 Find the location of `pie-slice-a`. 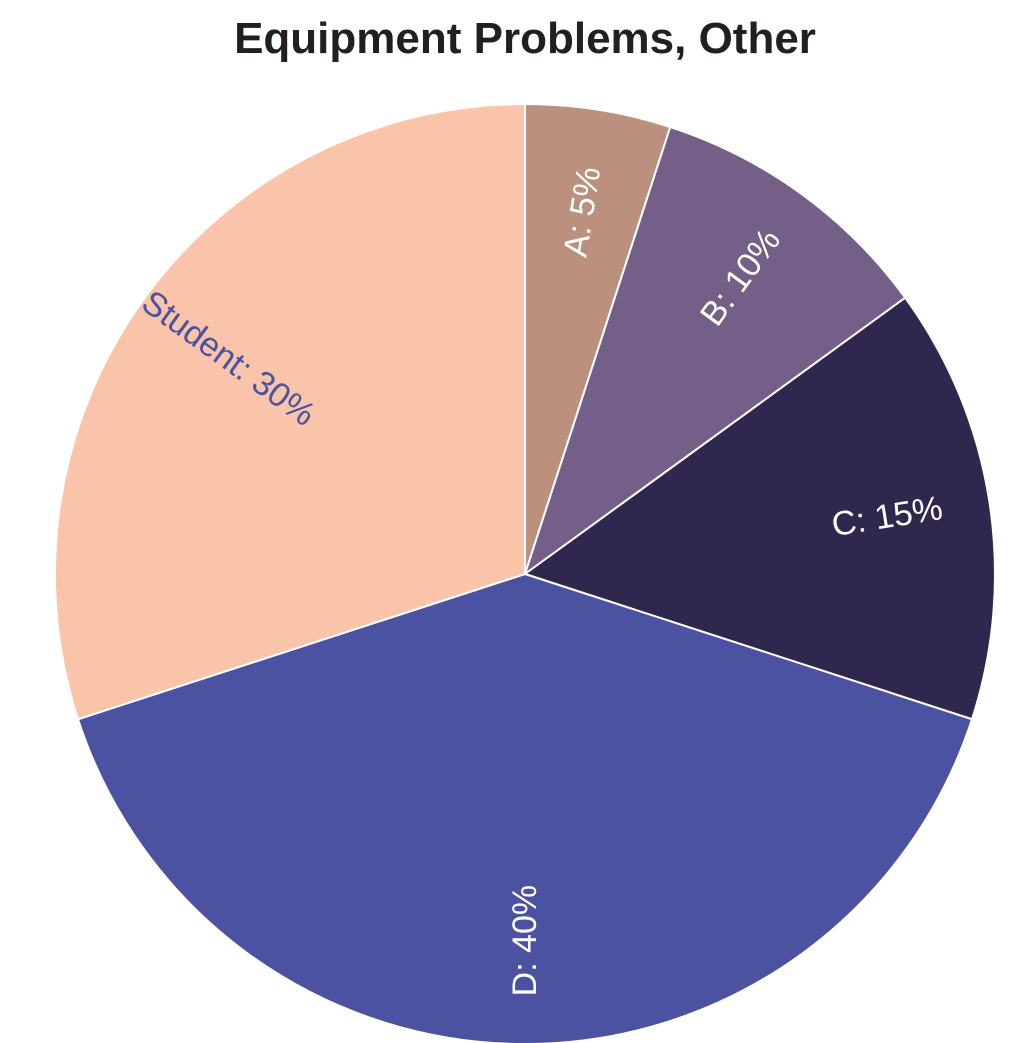

pie-slice-a is located at coordinates (598, 338).